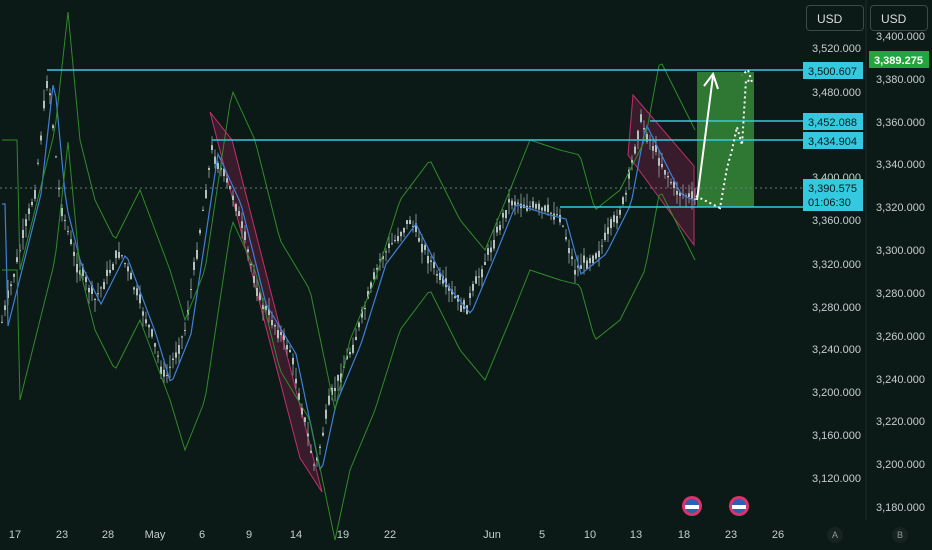 The image size is (932, 550). I want to click on left-tick-0: 3,520.000, so click(836, 49).